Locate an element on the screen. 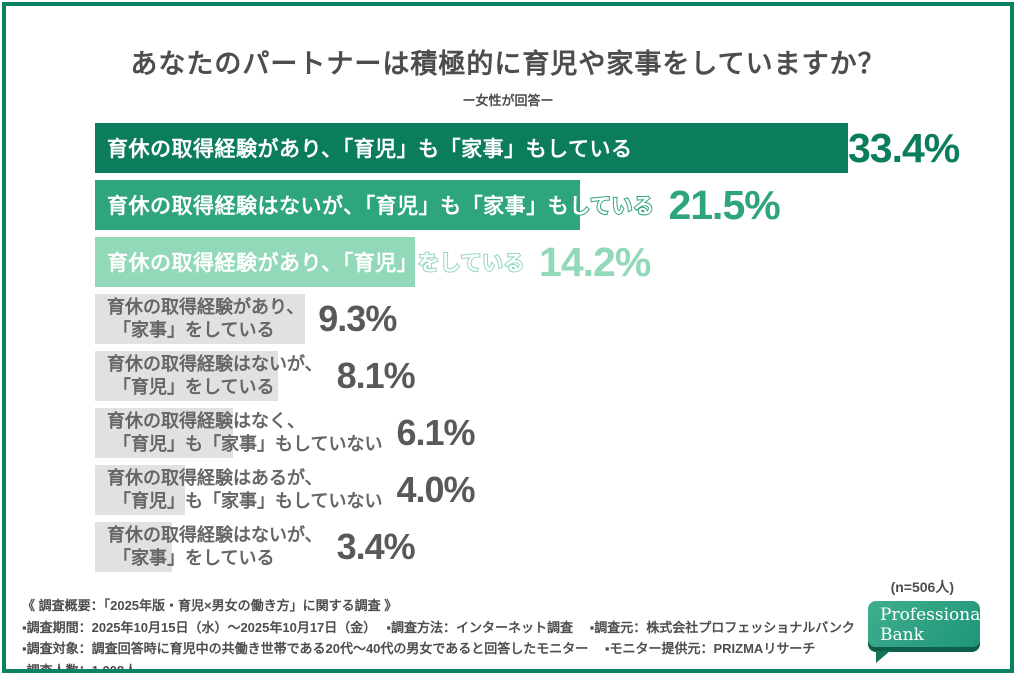 Image resolution: width=1024 pixels, height=683 pixels. logo-line-1: Professional is located at coordinates (933, 615).